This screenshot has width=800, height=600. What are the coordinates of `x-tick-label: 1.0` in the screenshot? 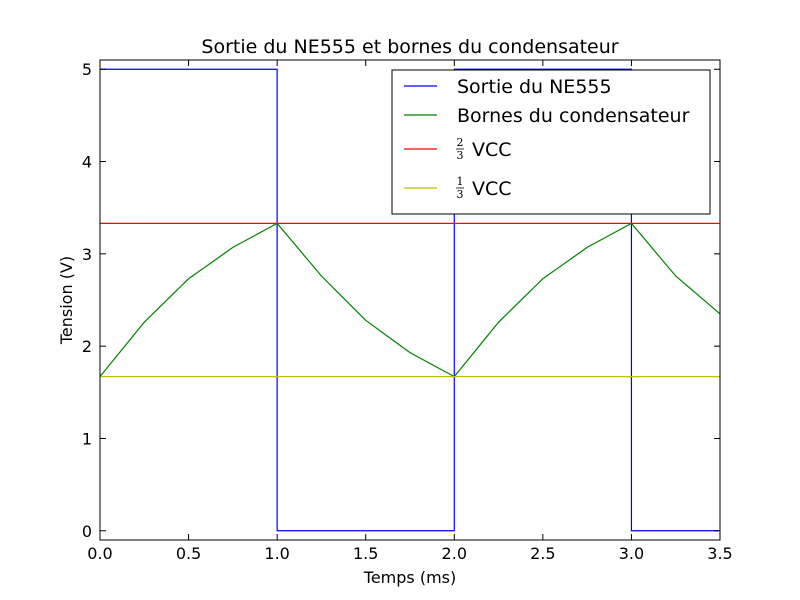 It's located at (276, 553).